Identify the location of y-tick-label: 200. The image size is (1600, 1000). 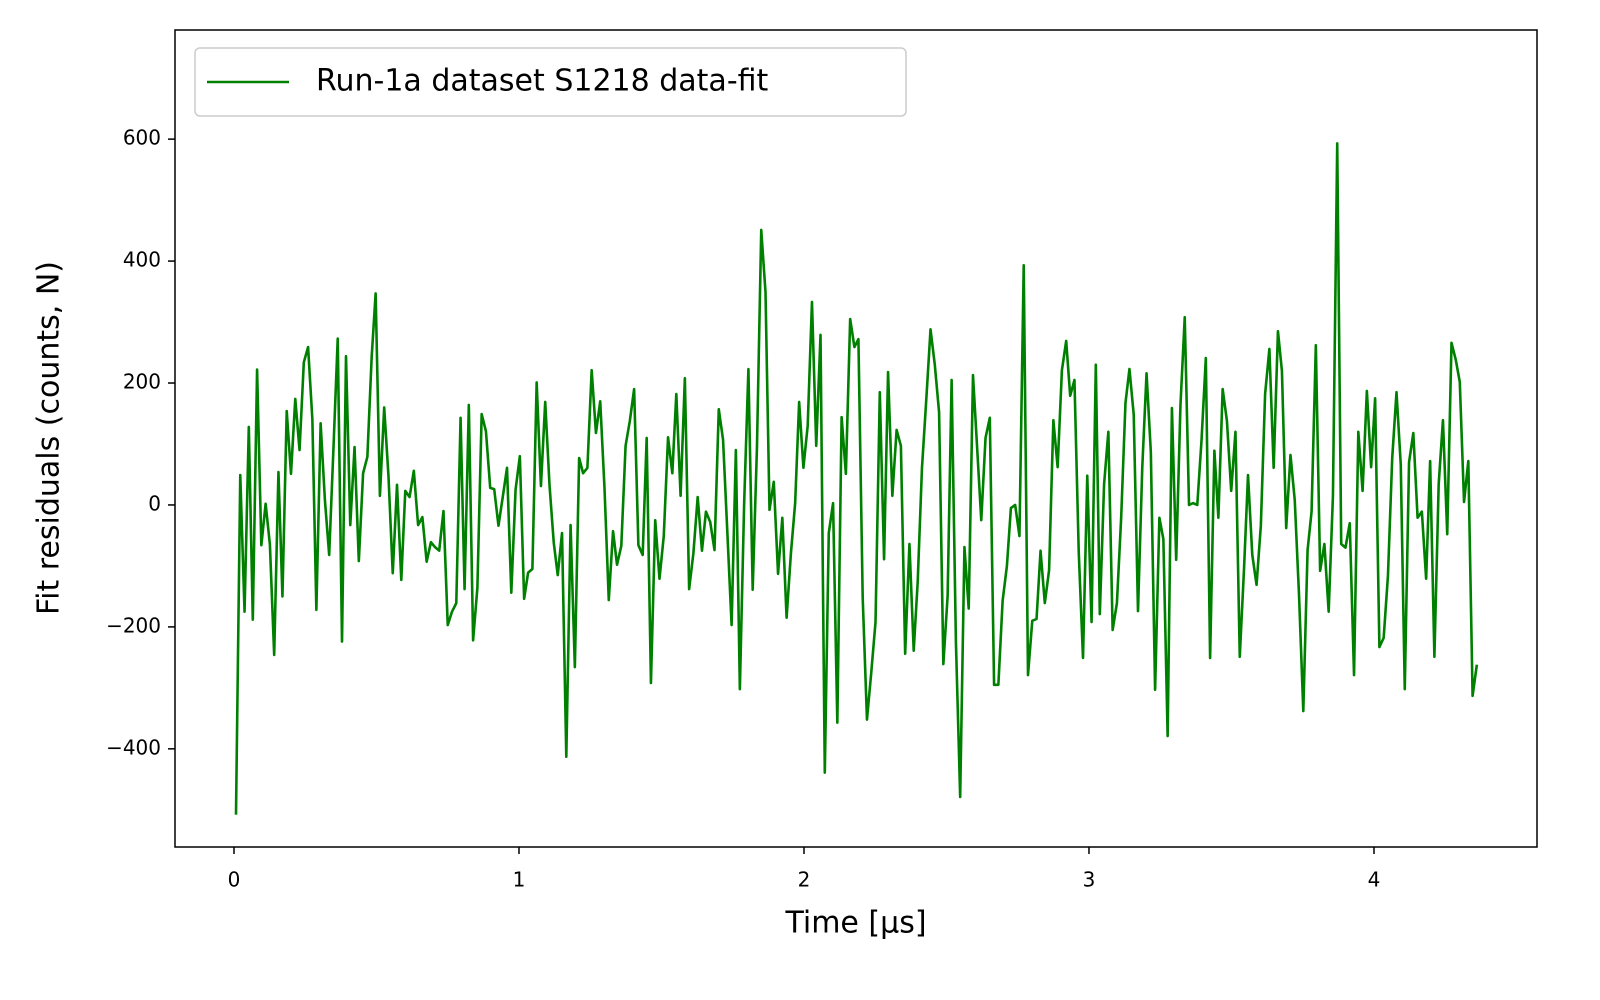
(142, 382).